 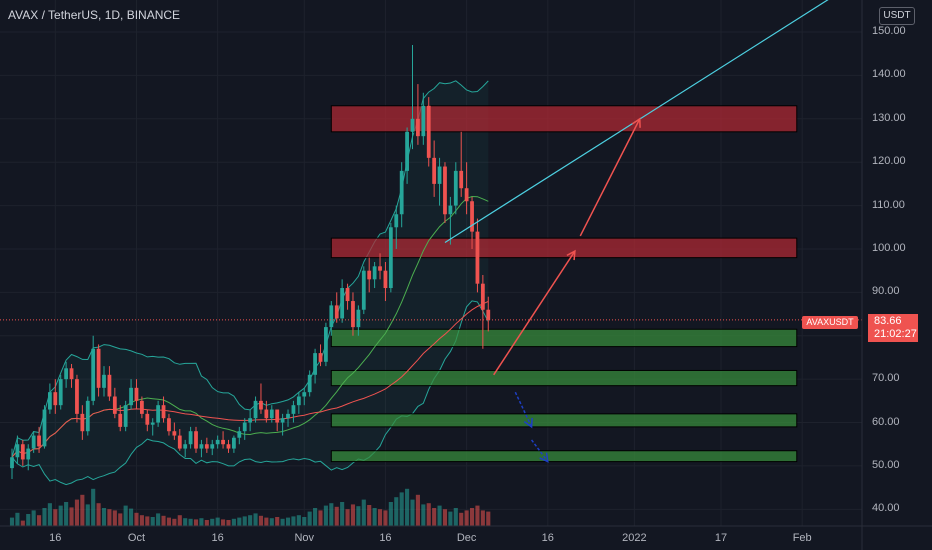 What do you see at coordinates (888, 321) in the screenshot?
I see `last-price-value: 83.66` at bounding box center [888, 321].